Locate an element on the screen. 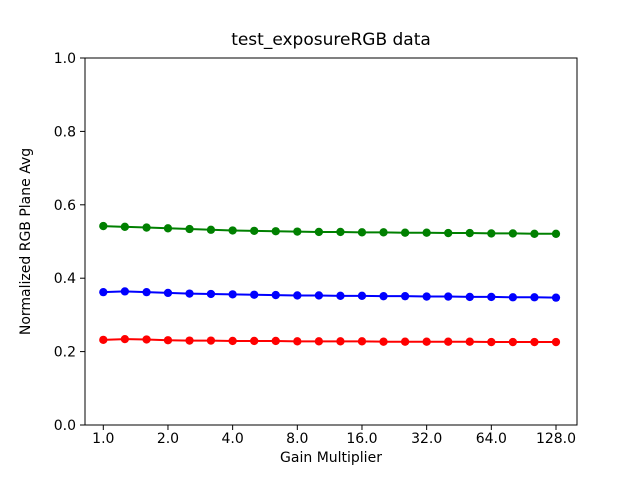 The height and width of the screenshot is (480, 640). y-tick-label: 0.0 is located at coordinates (65, 426).